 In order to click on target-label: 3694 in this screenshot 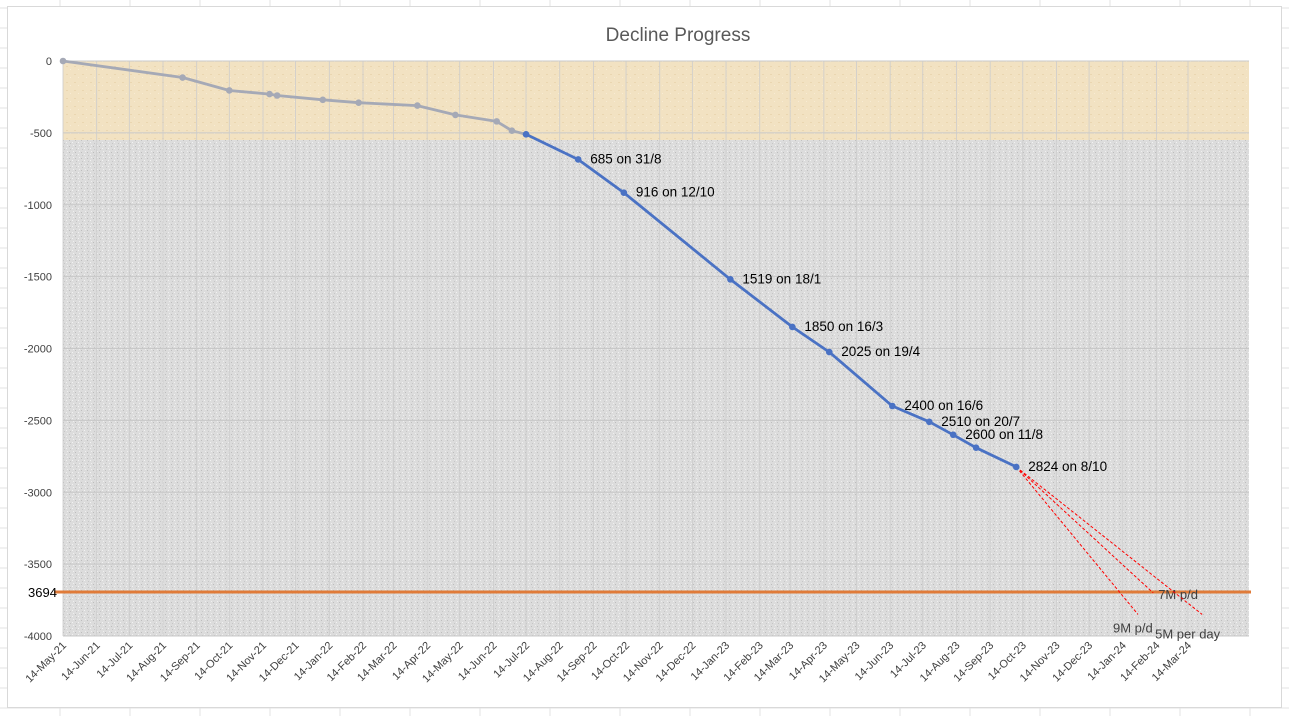, I will do `click(42, 592)`.